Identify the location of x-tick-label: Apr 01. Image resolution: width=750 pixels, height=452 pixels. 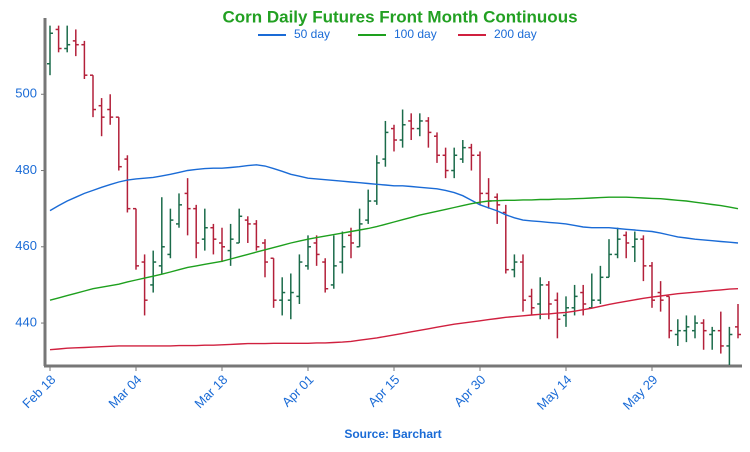
(298, 391).